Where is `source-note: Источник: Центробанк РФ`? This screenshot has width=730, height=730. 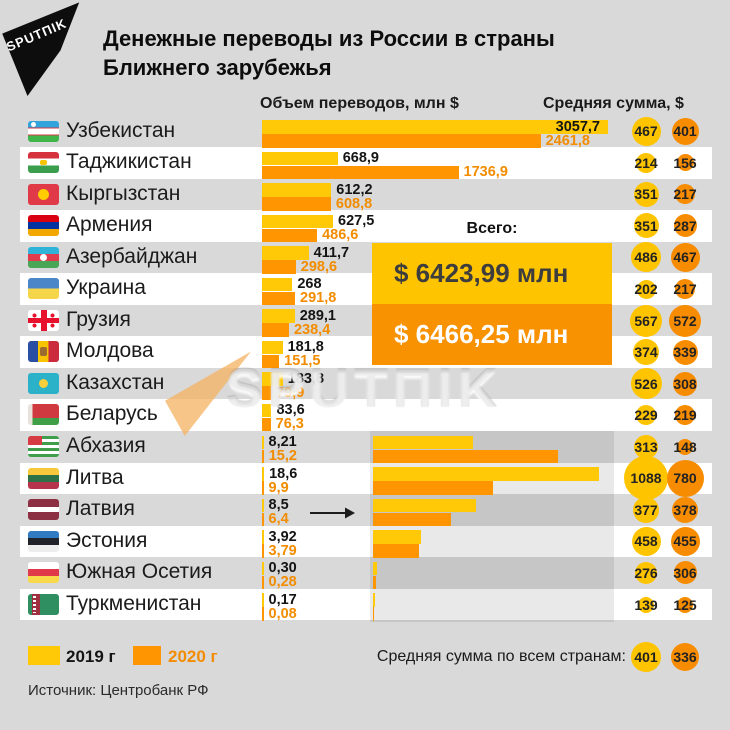 source-note: Источник: Центробанк РФ is located at coordinates (118, 690).